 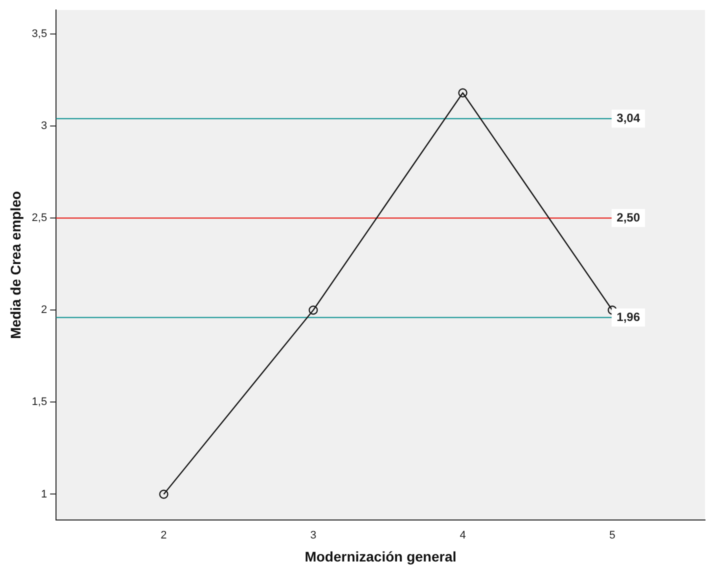 I want to click on y-tick-label: 2, so click(x=44, y=310).